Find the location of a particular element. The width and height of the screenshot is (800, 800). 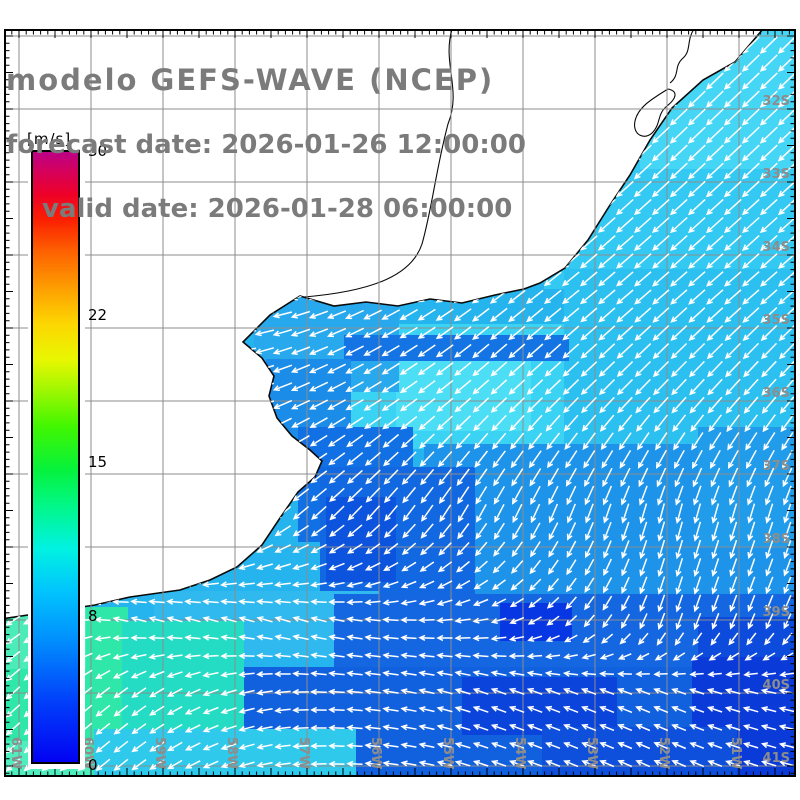

longitude-label: 57W is located at coordinates (303, 753).